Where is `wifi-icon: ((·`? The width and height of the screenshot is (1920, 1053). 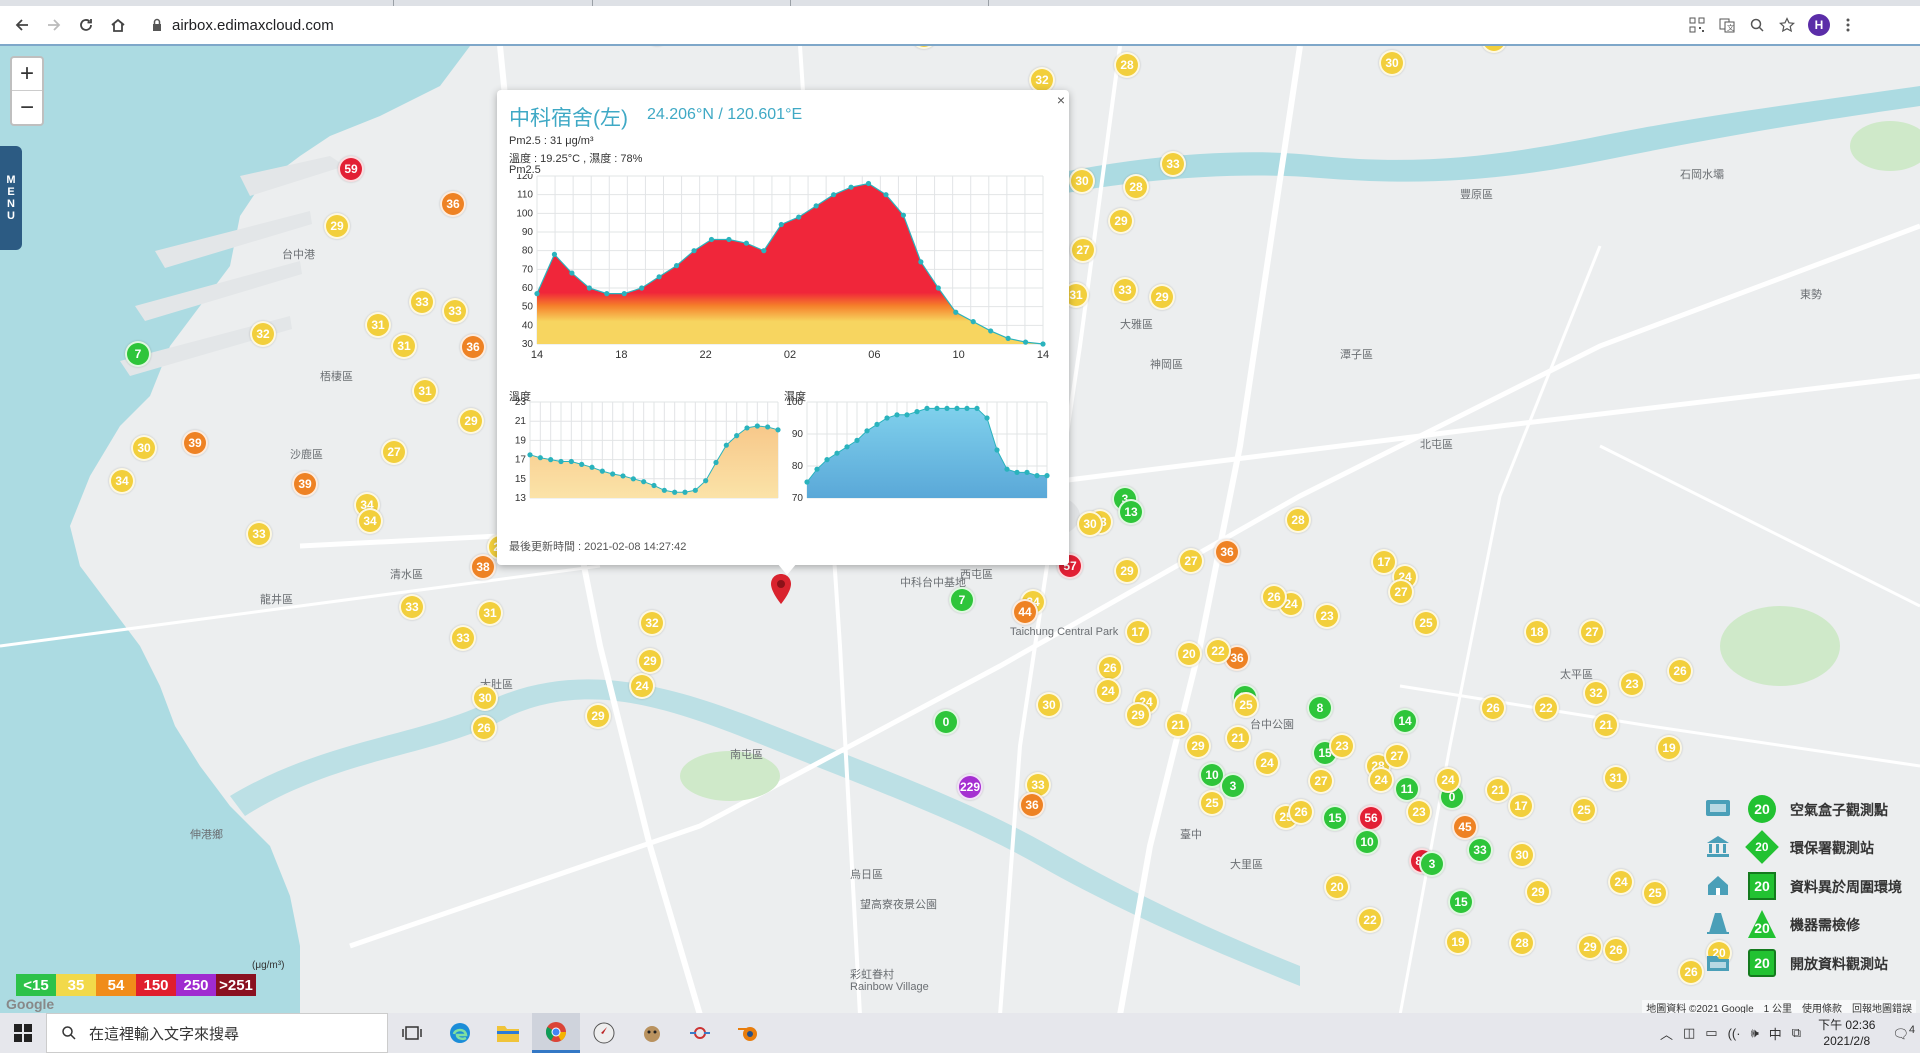 wifi-icon: ((· is located at coordinates (1734, 1033).